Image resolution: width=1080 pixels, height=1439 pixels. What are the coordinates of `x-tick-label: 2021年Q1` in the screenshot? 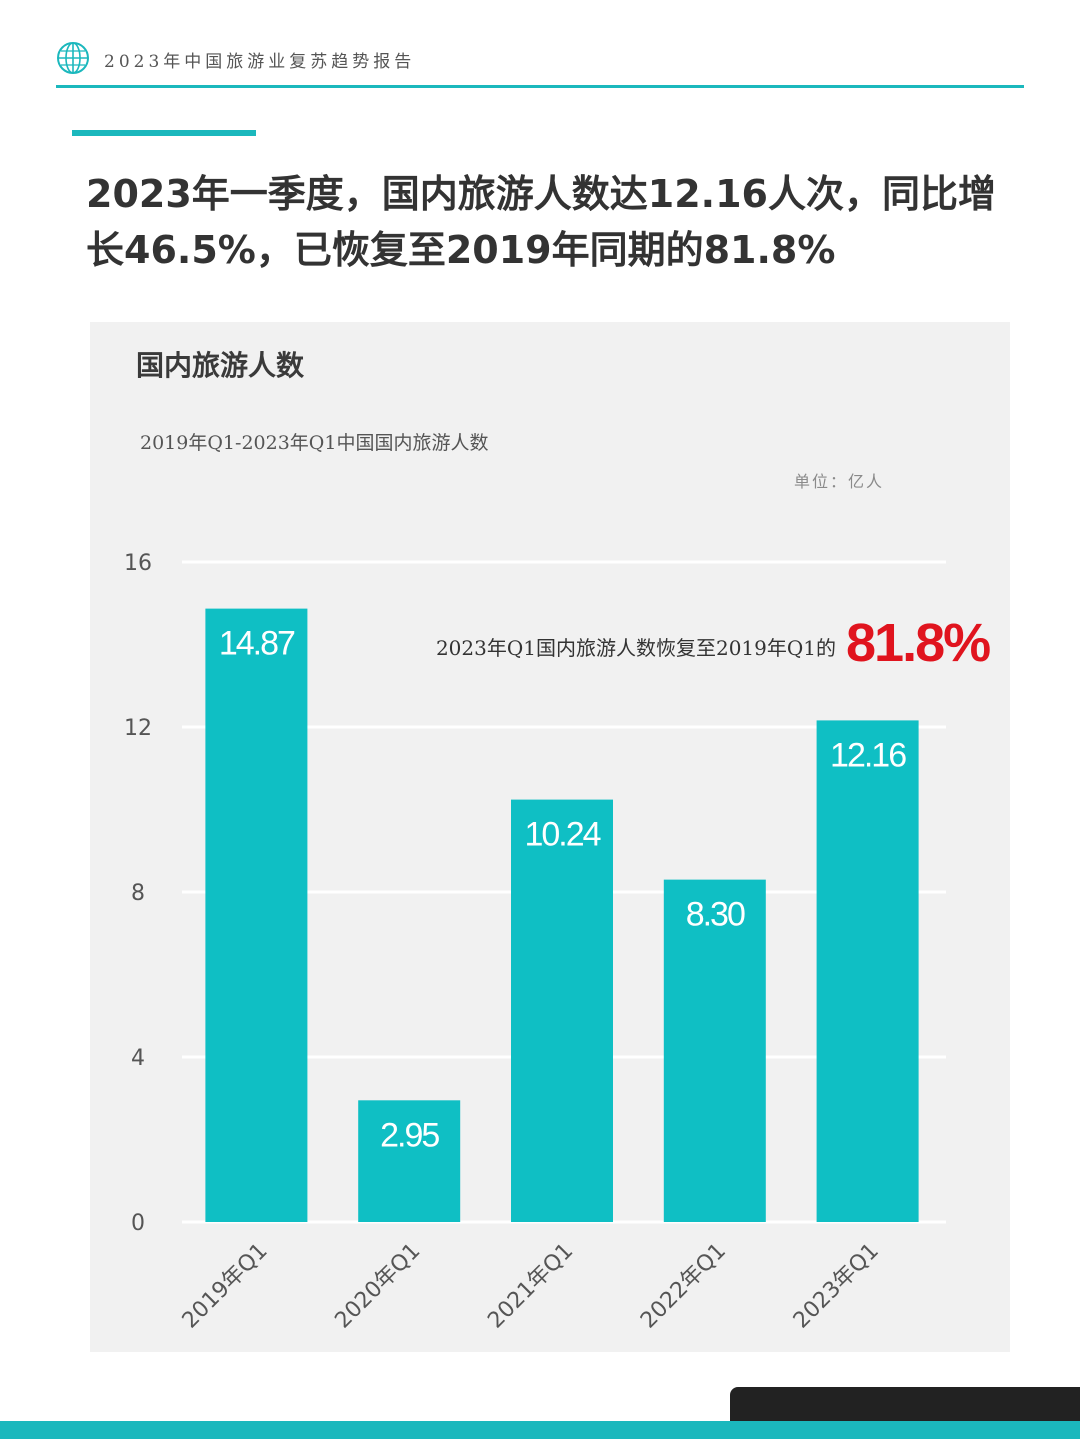 It's located at (530, 1286).